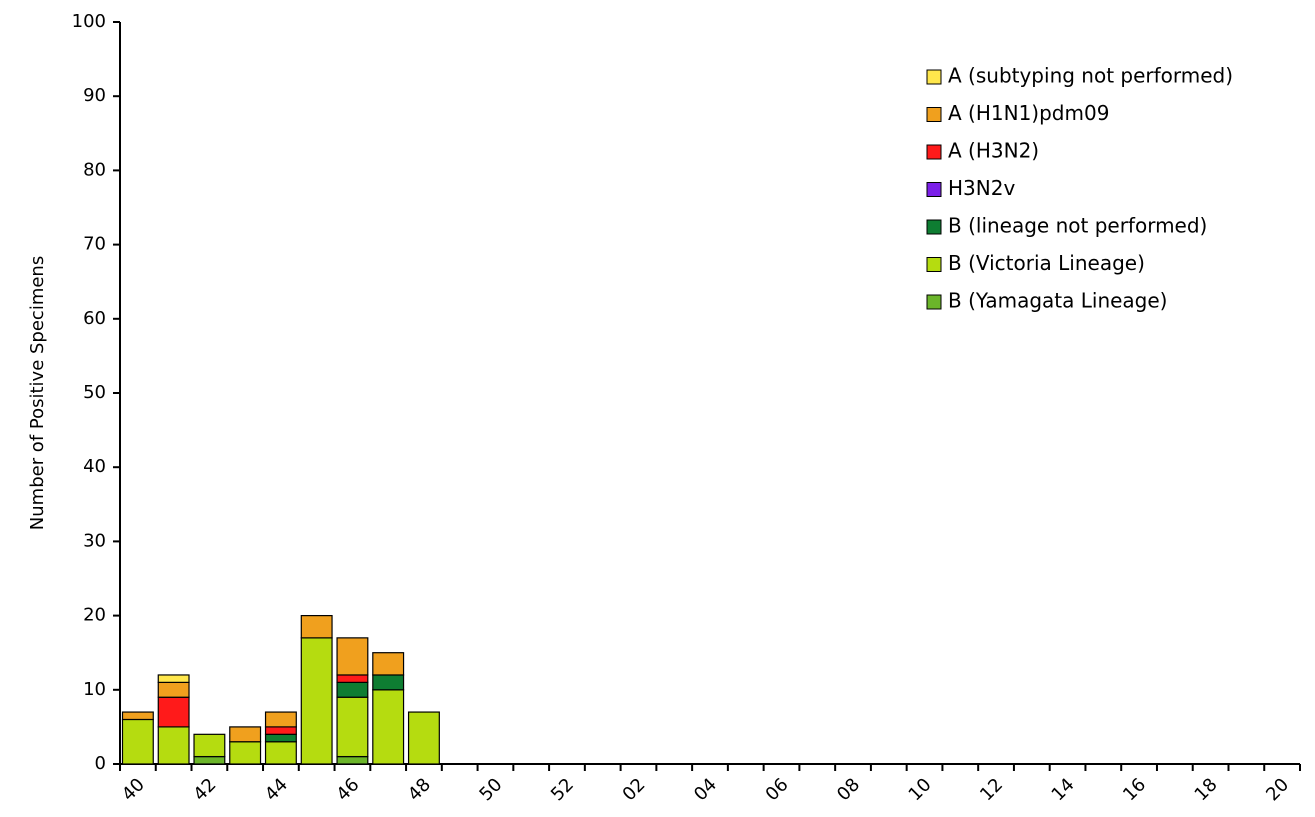  What do you see at coordinates (94, 466) in the screenshot?
I see `y-tick-label: 40` at bounding box center [94, 466].